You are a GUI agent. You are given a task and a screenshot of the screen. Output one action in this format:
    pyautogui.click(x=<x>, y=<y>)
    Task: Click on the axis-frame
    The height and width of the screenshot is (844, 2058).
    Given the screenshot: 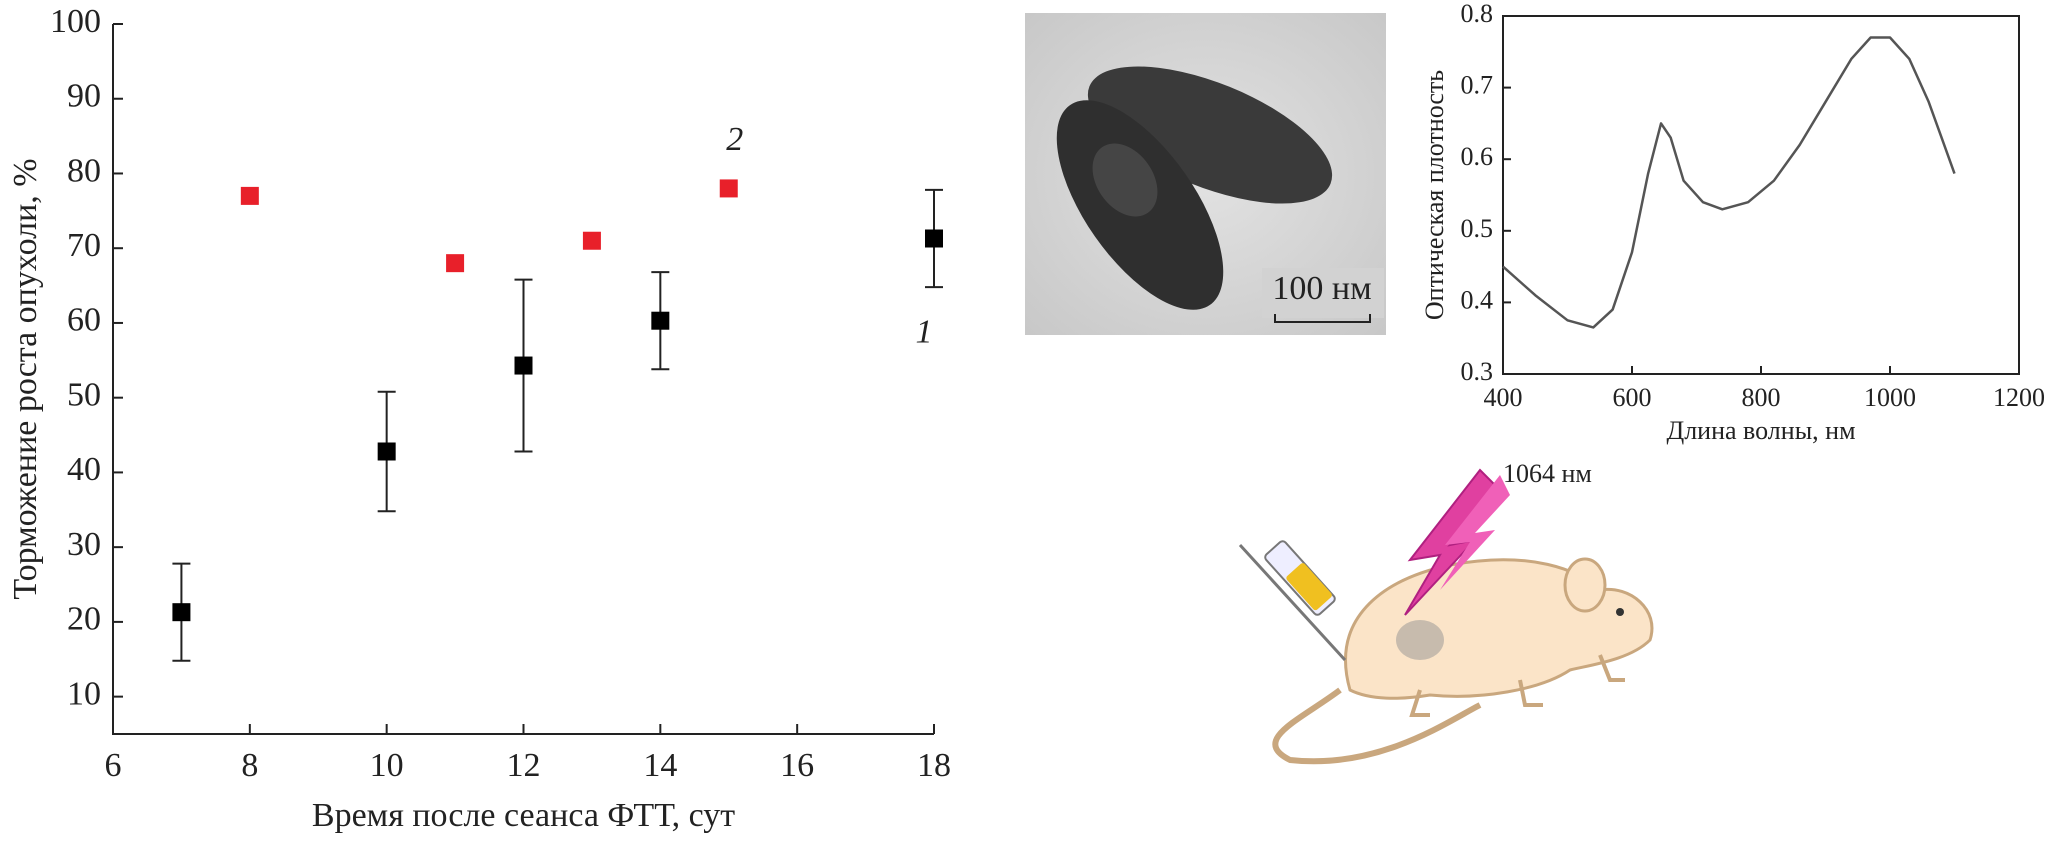 What is the action you would take?
    pyautogui.click(x=1761, y=195)
    